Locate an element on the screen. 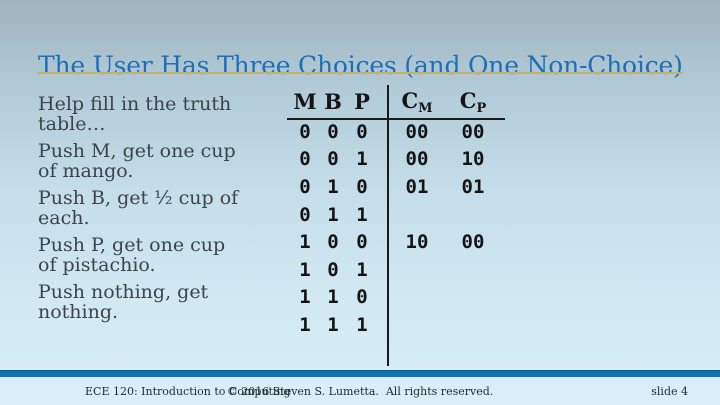 The image size is (720, 405). header-cp: CP is located at coordinates (473, 101).